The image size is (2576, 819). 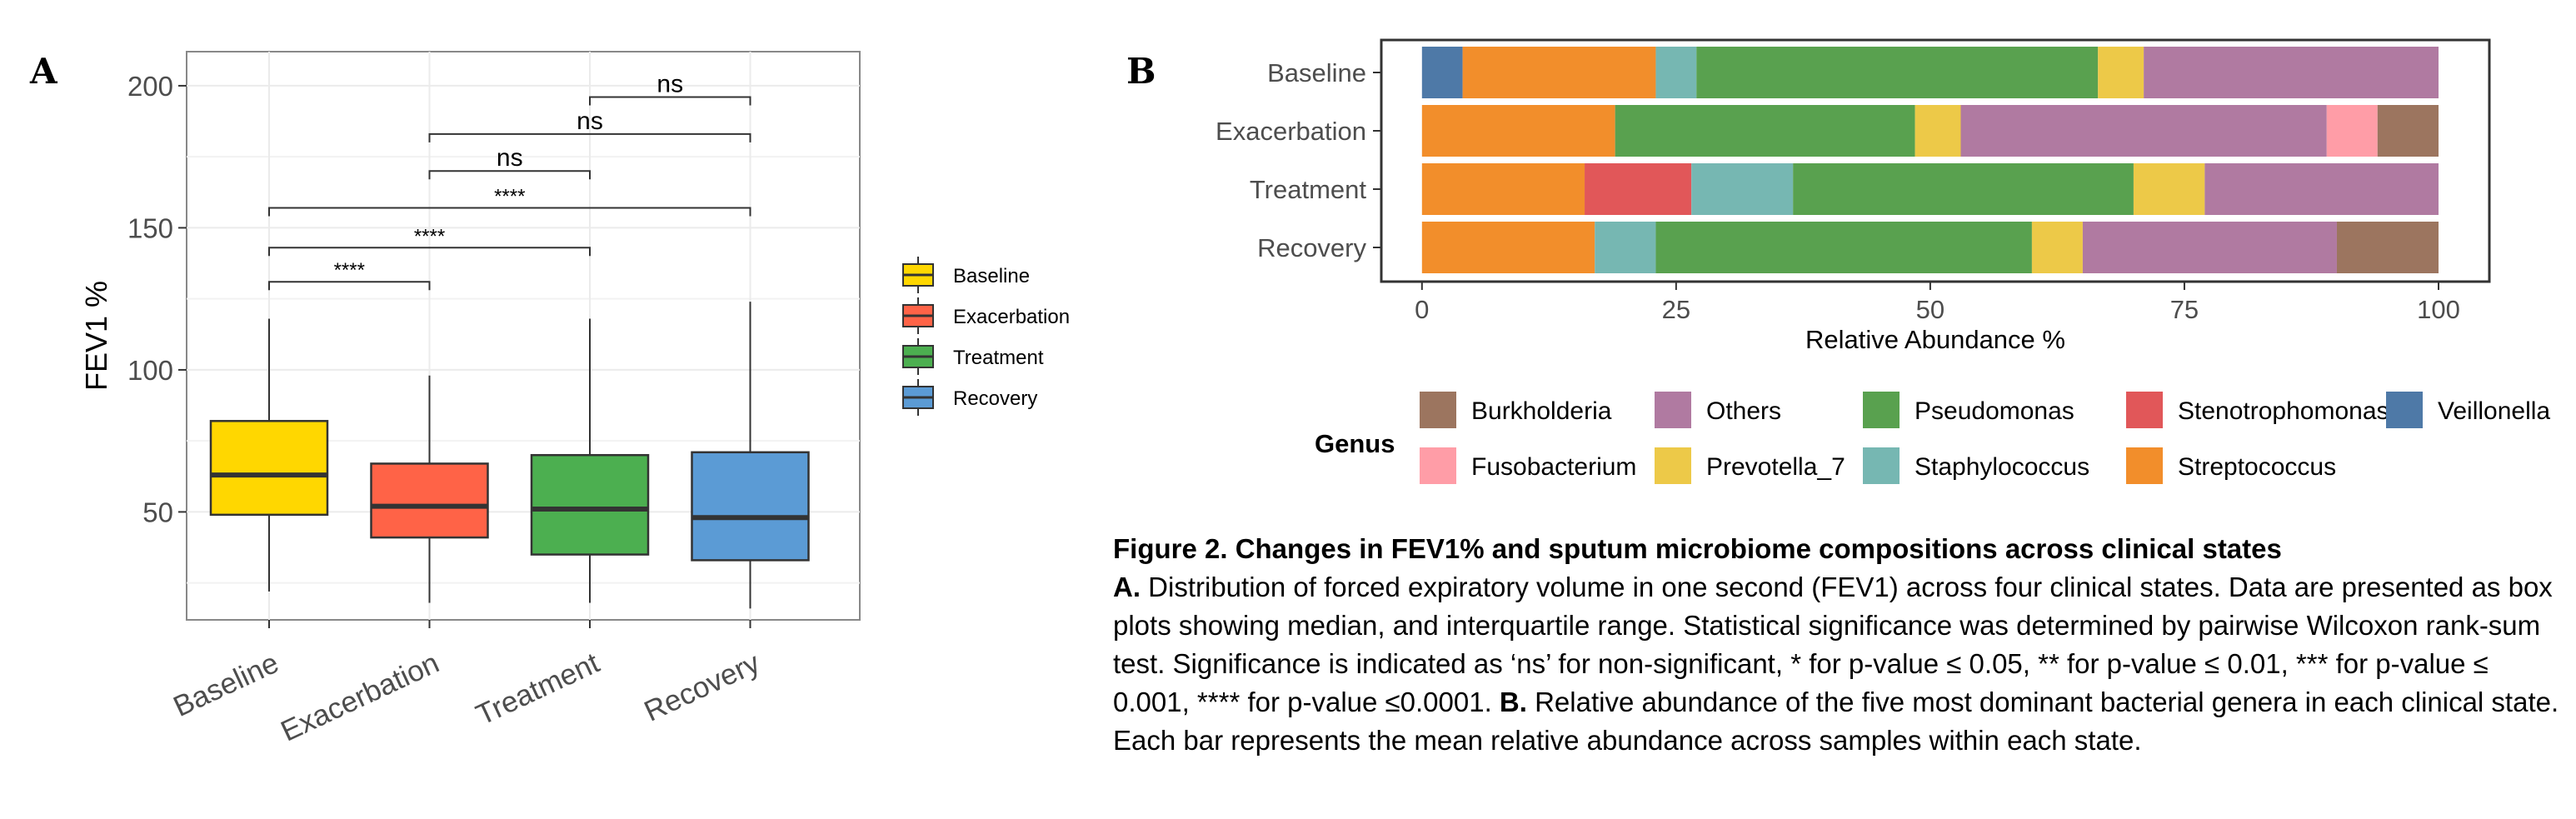 What do you see at coordinates (1311, 247) in the screenshot?
I see `y-tick-label: Recovery` at bounding box center [1311, 247].